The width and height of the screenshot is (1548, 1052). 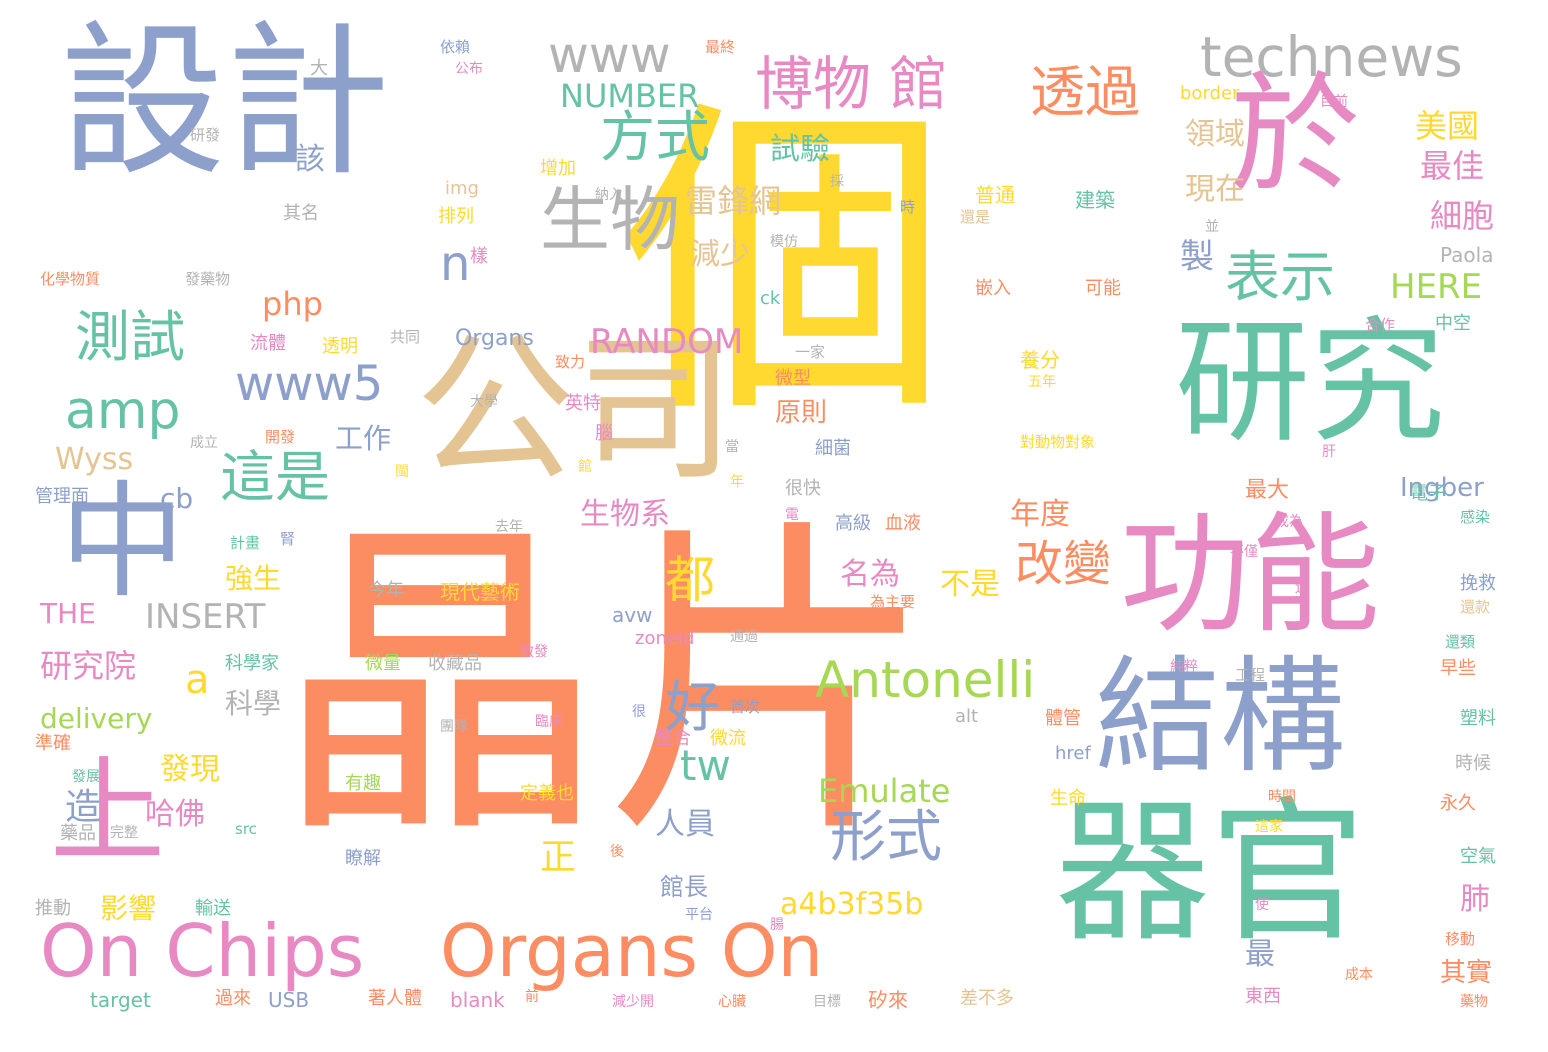 What do you see at coordinates (667, 342) in the screenshot?
I see `cloud-word: RANDOM` at bounding box center [667, 342].